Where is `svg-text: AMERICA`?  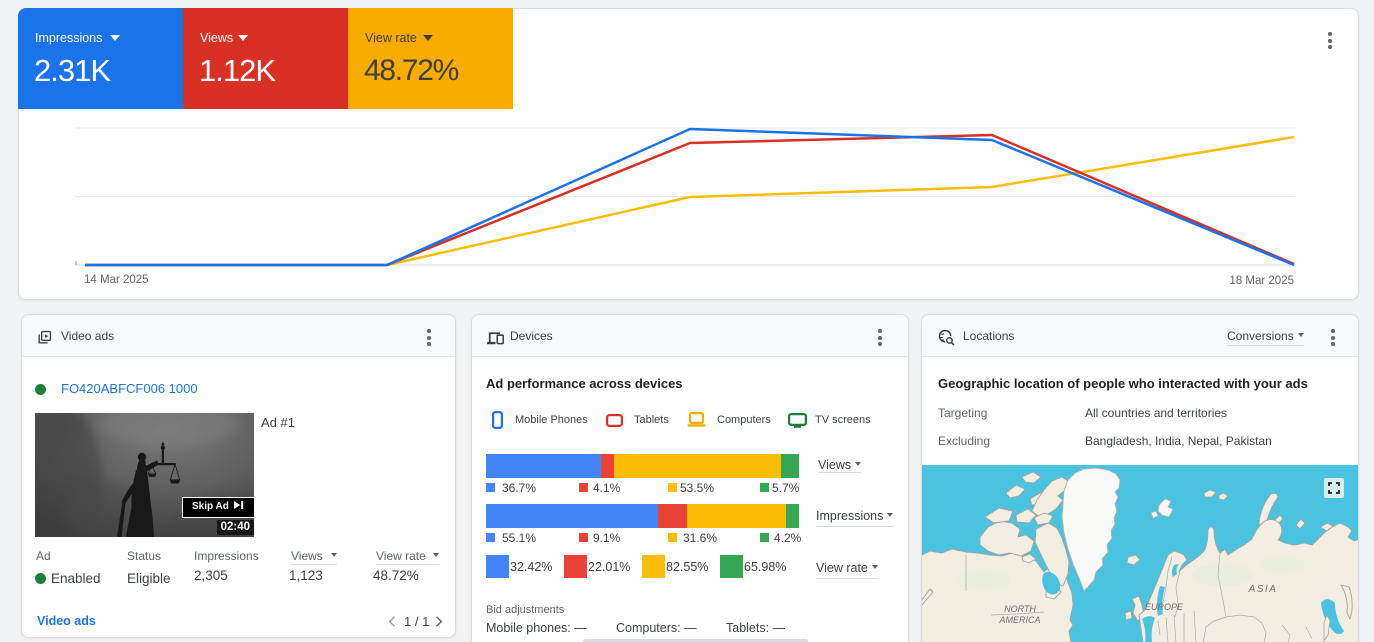 svg-text: AMERICA is located at coordinates (1019, 620).